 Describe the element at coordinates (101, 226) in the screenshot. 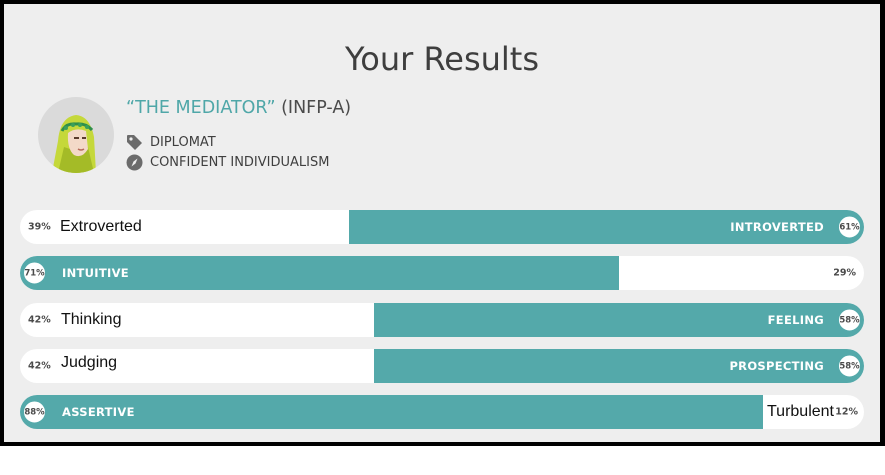

I see `trait-left-label: Extroverted` at that location.